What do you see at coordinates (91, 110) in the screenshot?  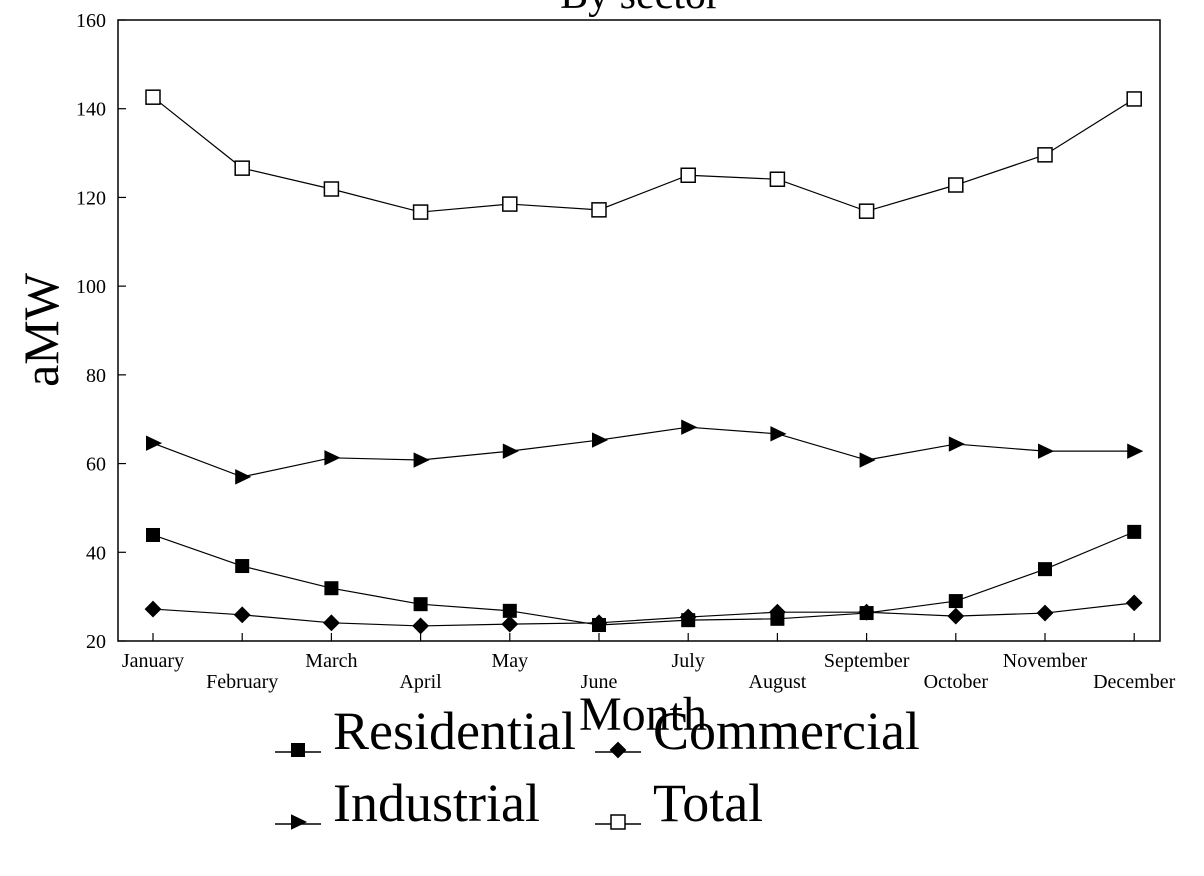 I see `y-tick-label: 140` at bounding box center [91, 110].